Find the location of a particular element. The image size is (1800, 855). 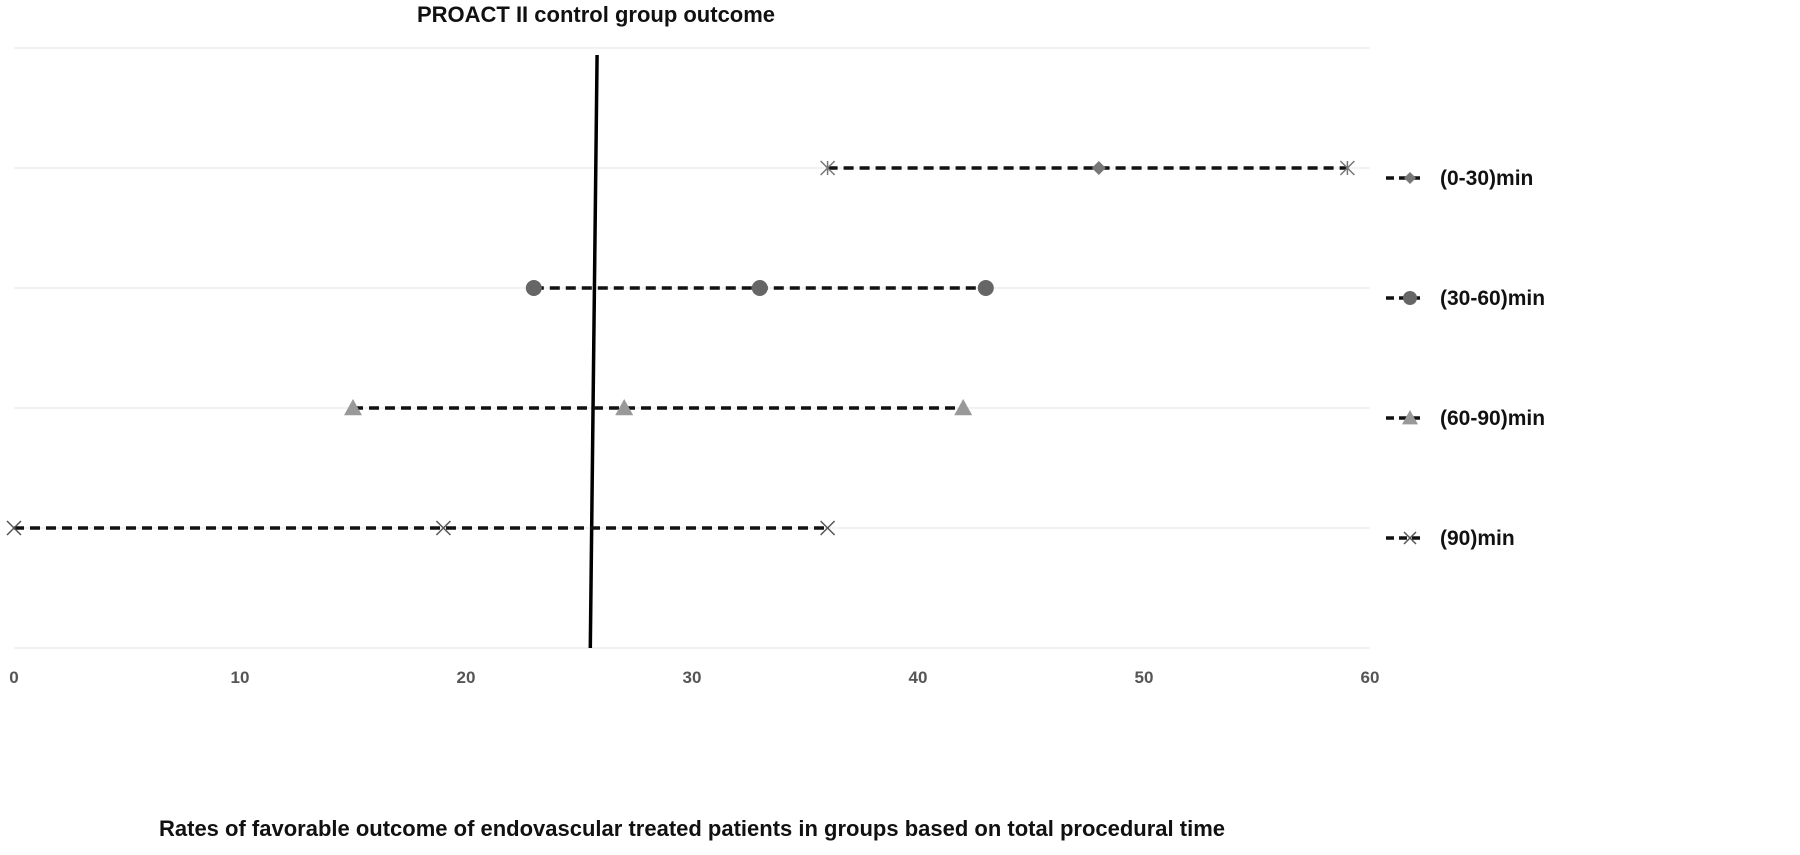

legend-label: (90)min is located at coordinates (1477, 538).